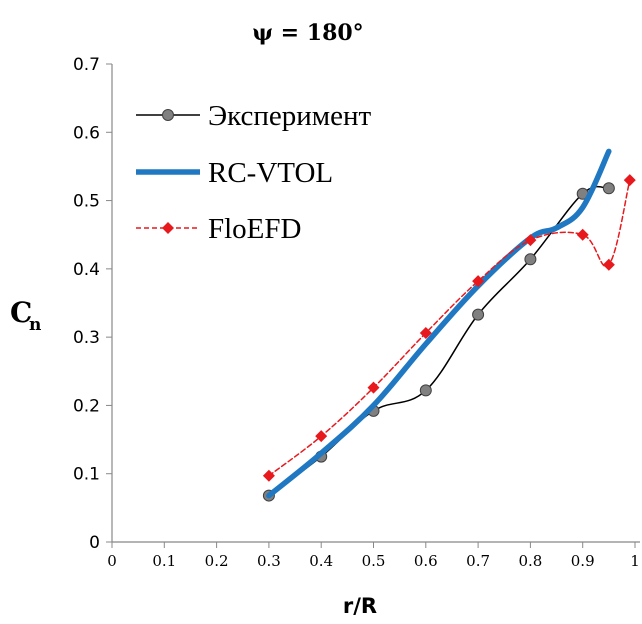  Describe the element at coordinates (168, 228) in the screenshot. I see `legend-marker-floefd` at that location.